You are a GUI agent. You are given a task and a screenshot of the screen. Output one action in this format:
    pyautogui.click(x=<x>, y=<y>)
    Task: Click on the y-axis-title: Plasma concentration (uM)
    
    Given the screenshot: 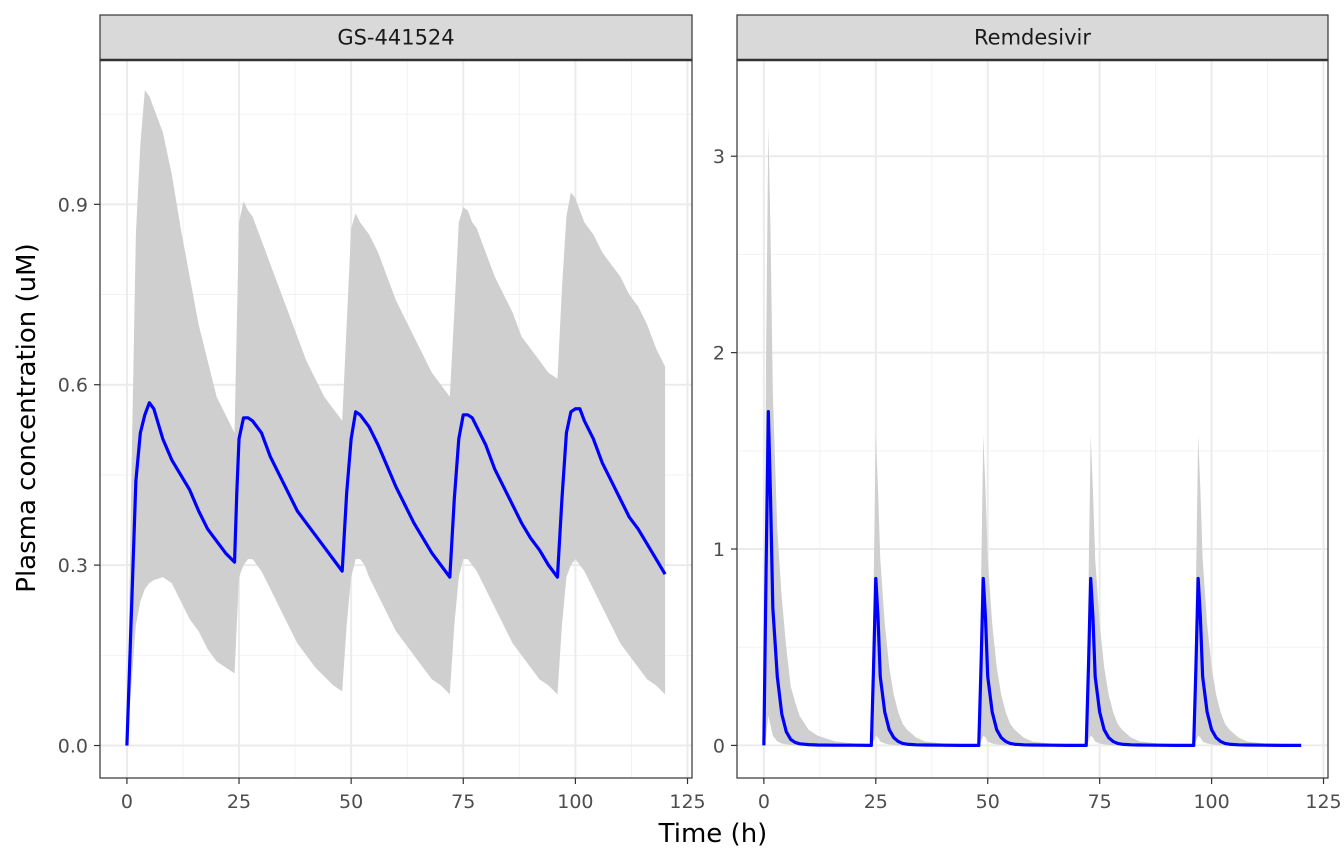 What is the action you would take?
    pyautogui.click(x=27, y=417)
    